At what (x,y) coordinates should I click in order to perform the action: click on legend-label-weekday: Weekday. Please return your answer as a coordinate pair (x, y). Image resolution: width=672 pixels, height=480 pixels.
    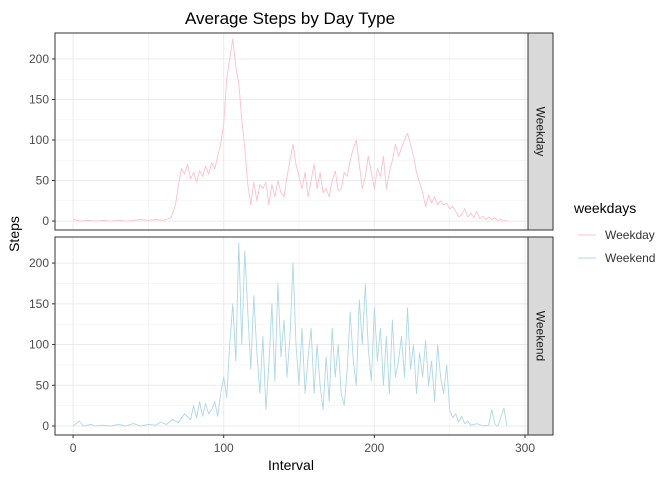
    Looking at the image, I should click on (630, 235).